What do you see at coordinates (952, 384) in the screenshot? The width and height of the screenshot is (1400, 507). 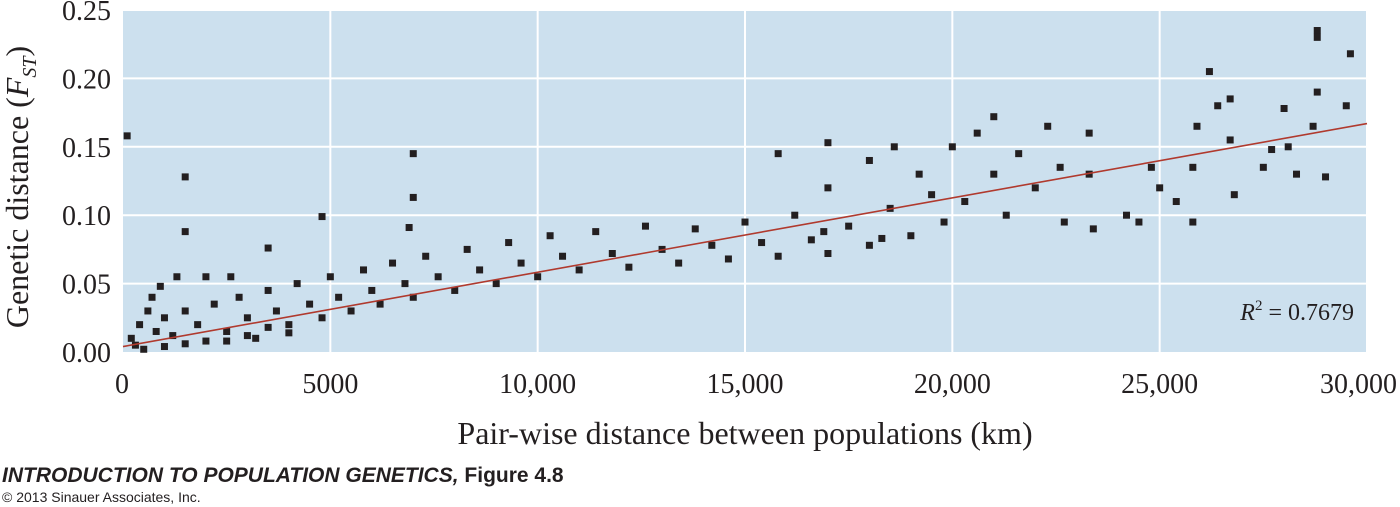 I see `x-tick-label: 20,000` at bounding box center [952, 384].